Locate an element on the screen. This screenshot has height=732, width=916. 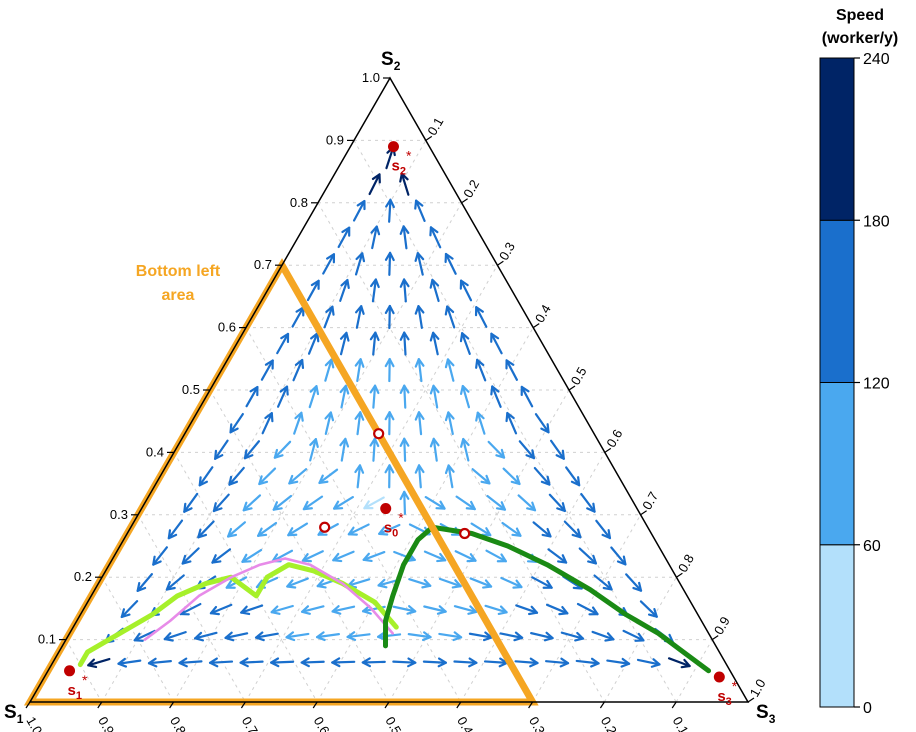
left-tick-label: 0.3 is located at coordinates (119, 514).